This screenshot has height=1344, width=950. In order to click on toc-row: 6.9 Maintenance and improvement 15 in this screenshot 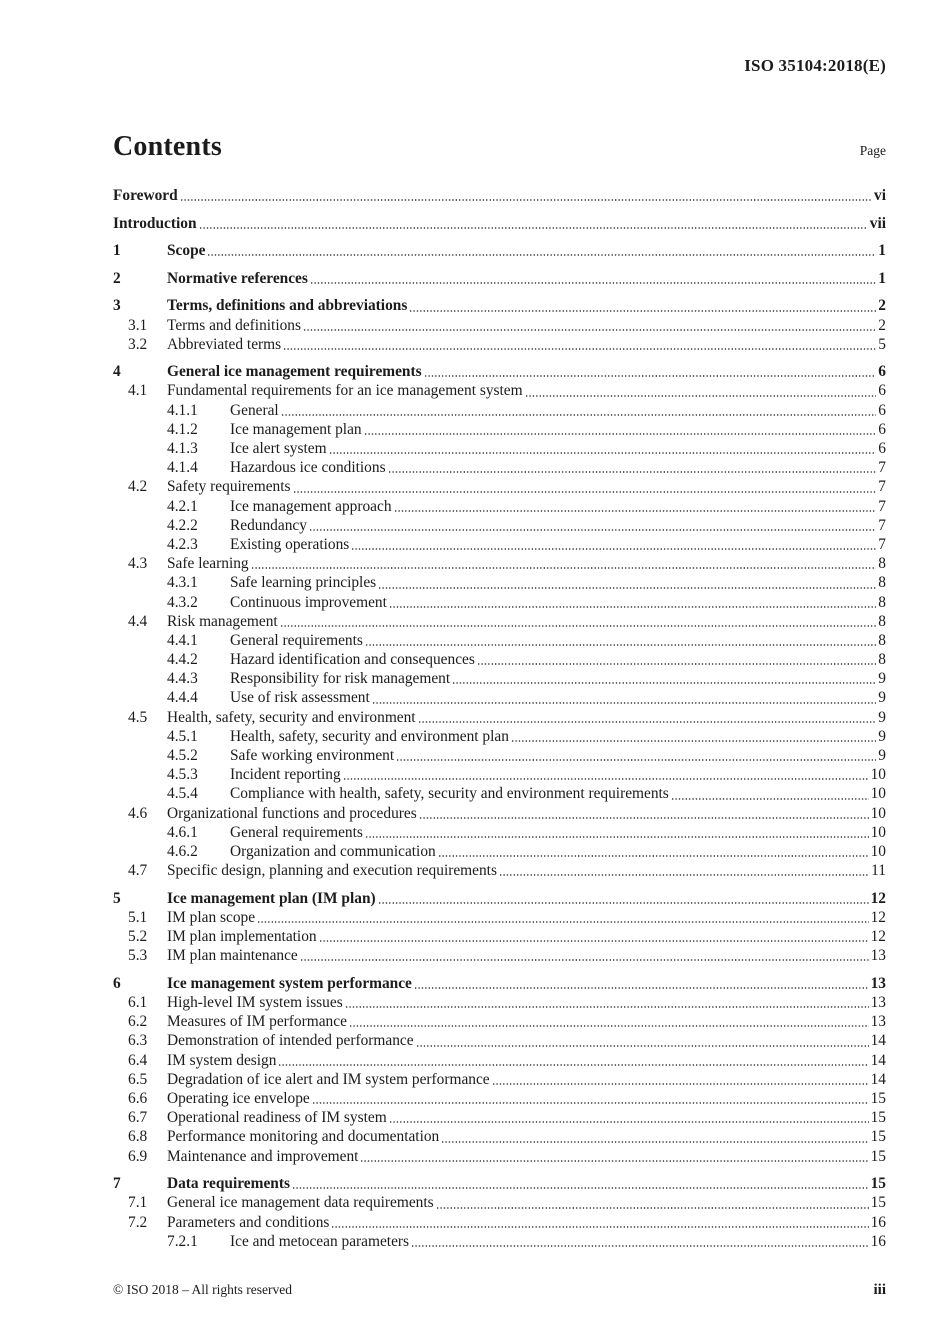, I will do `click(499, 1156)`.